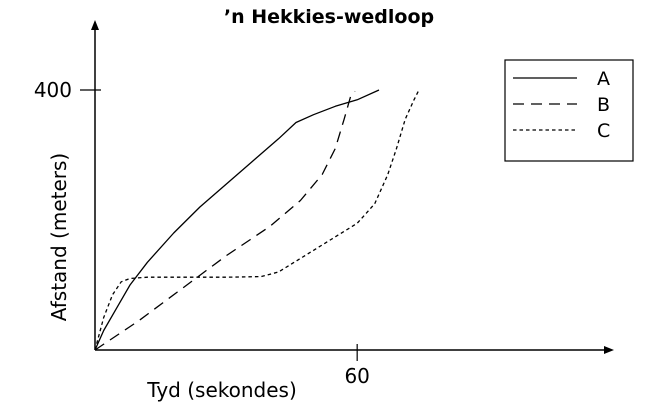 This screenshot has width=659, height=408. Describe the element at coordinates (329, 17) in the screenshot. I see `chart-title: ’n Hekkies-wedloop` at that location.